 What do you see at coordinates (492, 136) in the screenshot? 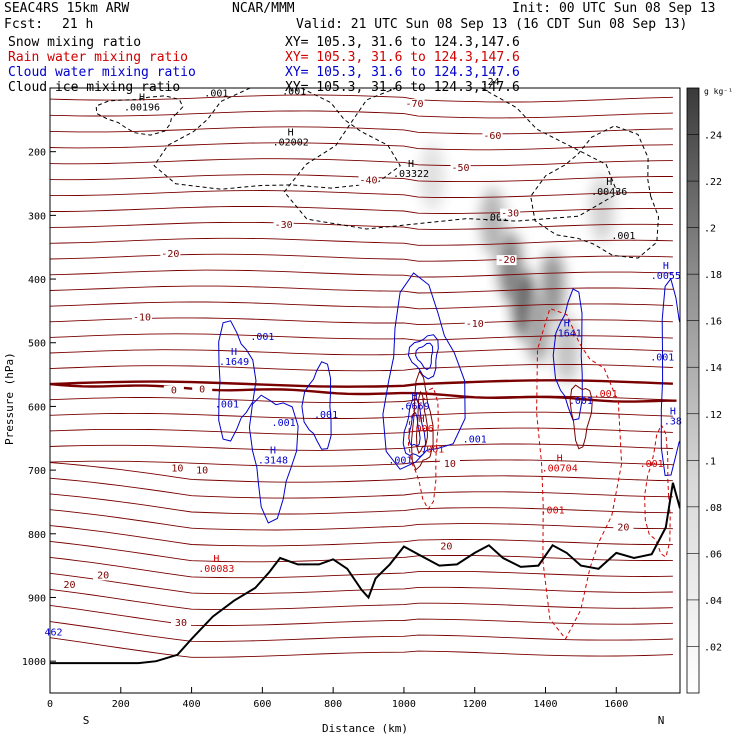
I see `isotherm-label: -60` at bounding box center [492, 136].